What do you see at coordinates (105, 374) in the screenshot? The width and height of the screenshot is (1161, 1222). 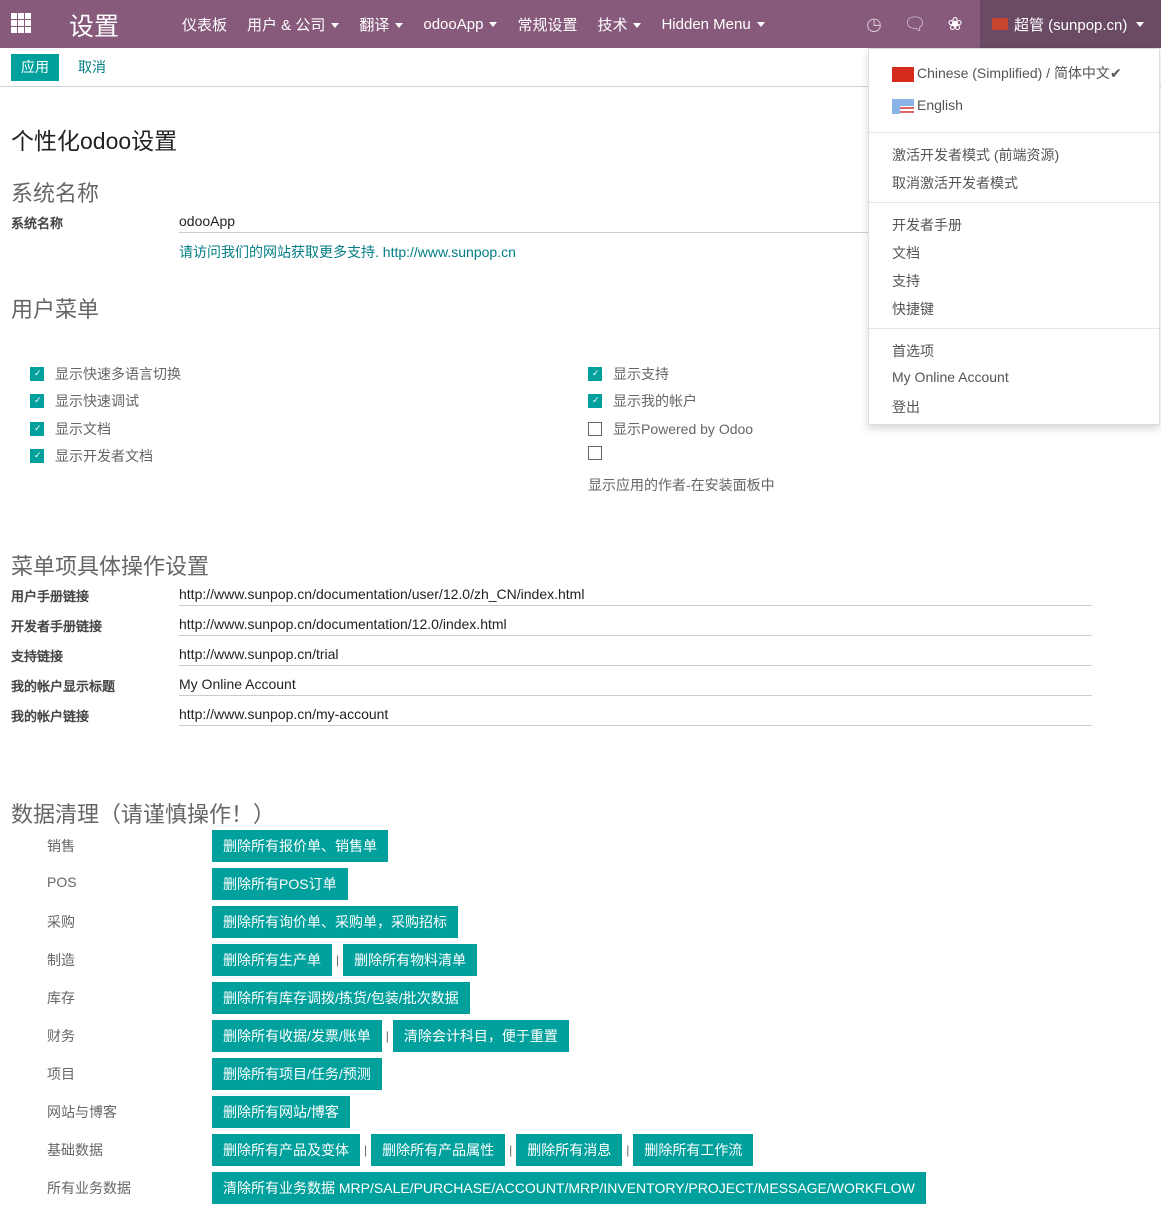 I see `checkbox-option: 显示快速多语言切换` at bounding box center [105, 374].